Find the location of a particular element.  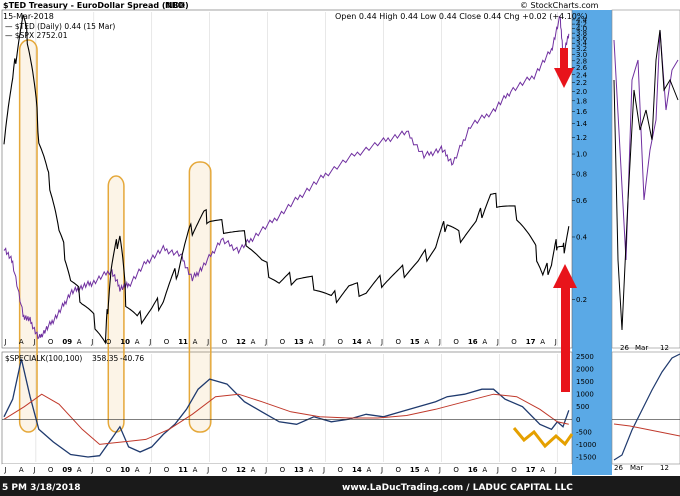

side-panel-upper is located at coordinates (645, 179).